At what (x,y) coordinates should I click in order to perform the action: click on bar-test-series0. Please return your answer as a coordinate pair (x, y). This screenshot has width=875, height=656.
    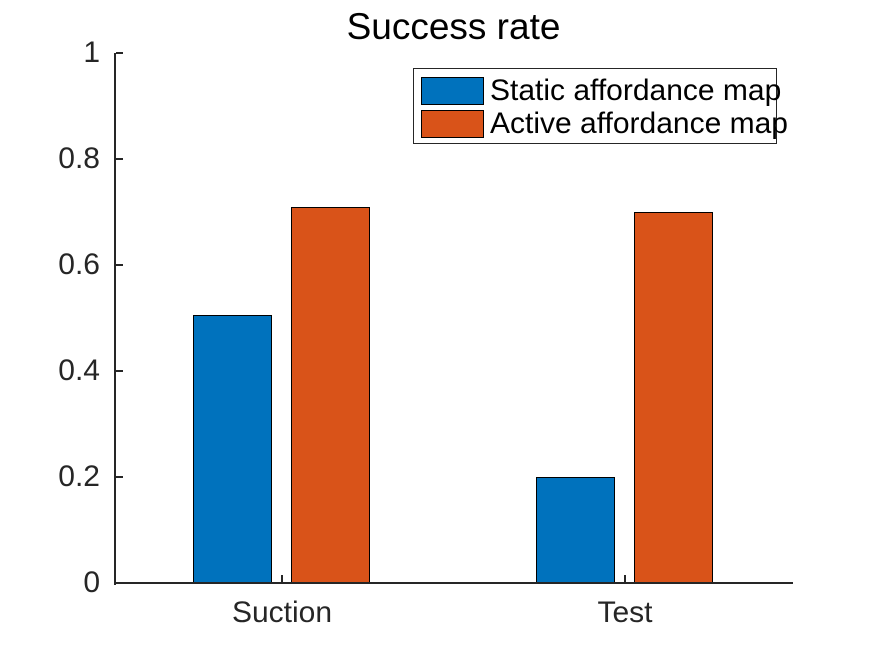
    Looking at the image, I should click on (575, 530).